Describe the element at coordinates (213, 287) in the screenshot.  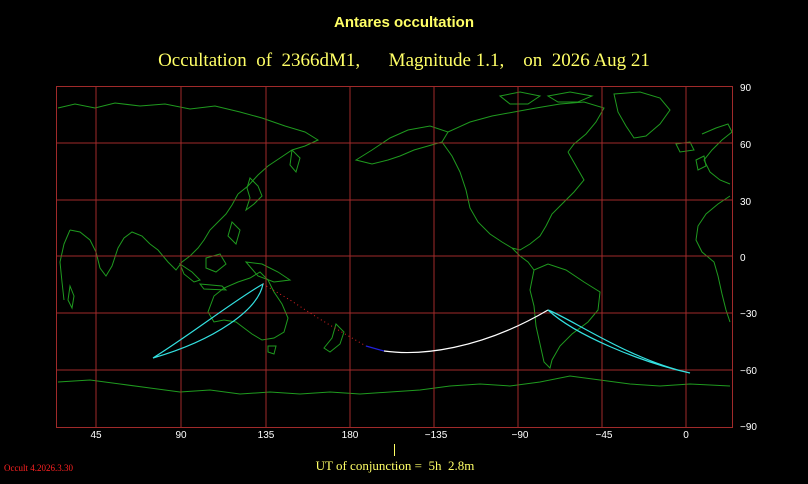
I see `coastline-java` at that location.